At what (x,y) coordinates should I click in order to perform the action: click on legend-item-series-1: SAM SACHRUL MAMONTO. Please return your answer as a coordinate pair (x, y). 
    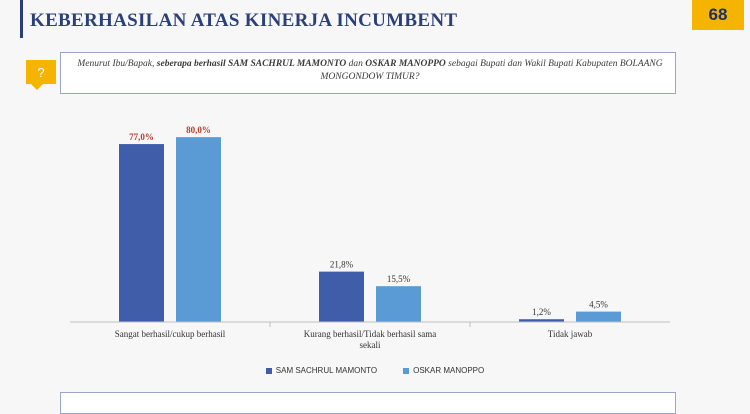
    Looking at the image, I should click on (321, 370).